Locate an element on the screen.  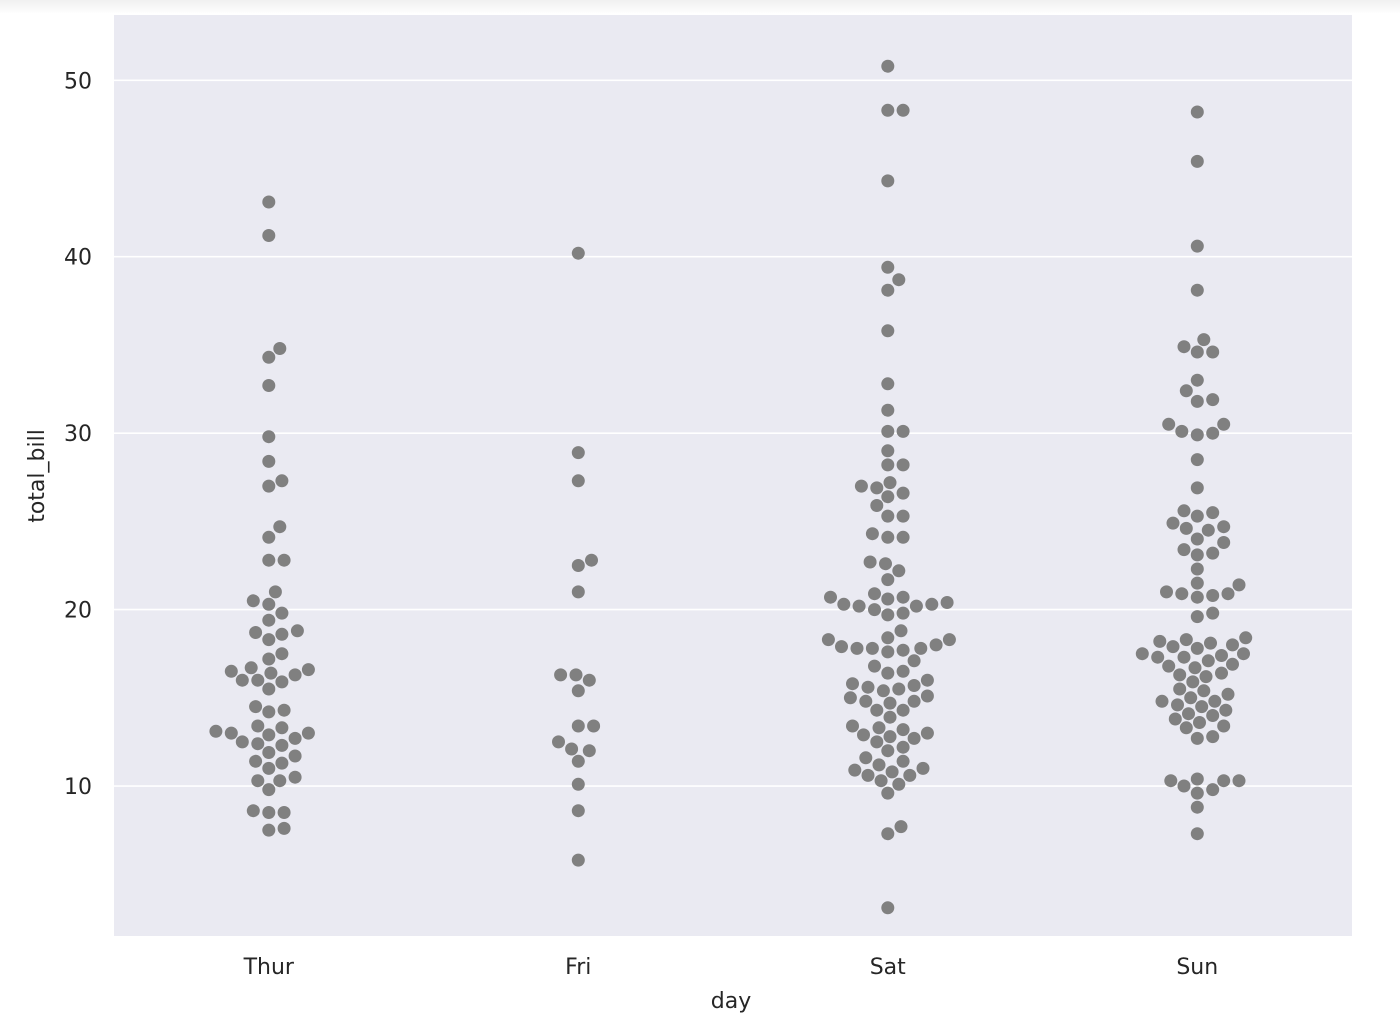
x-tick-labels: Thur Fri Sat Sun is located at coordinates (731, 967).